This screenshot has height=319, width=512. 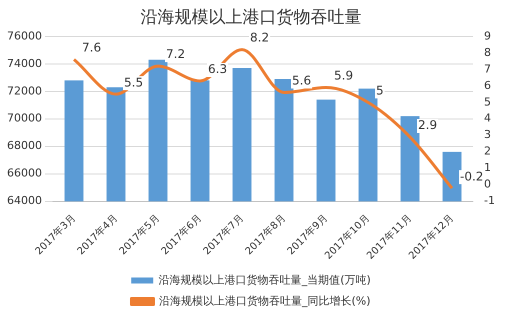 I want to click on chart-title: 沿海规模以上港口货物吞吐量, so click(x=251, y=18).